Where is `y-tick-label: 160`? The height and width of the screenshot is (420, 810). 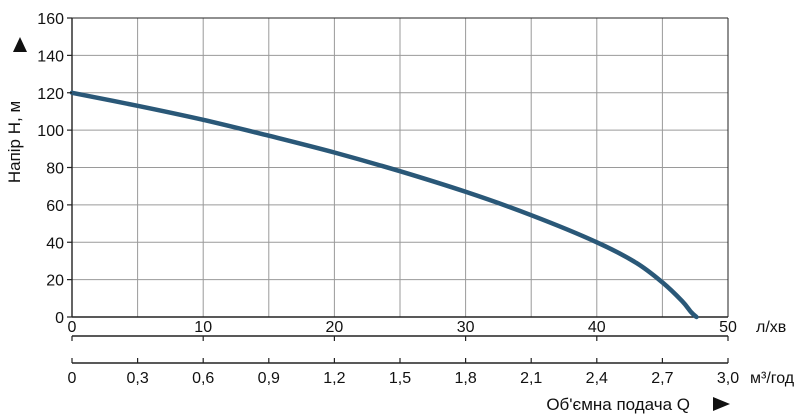 y-tick-label: 160 is located at coordinates (50, 19).